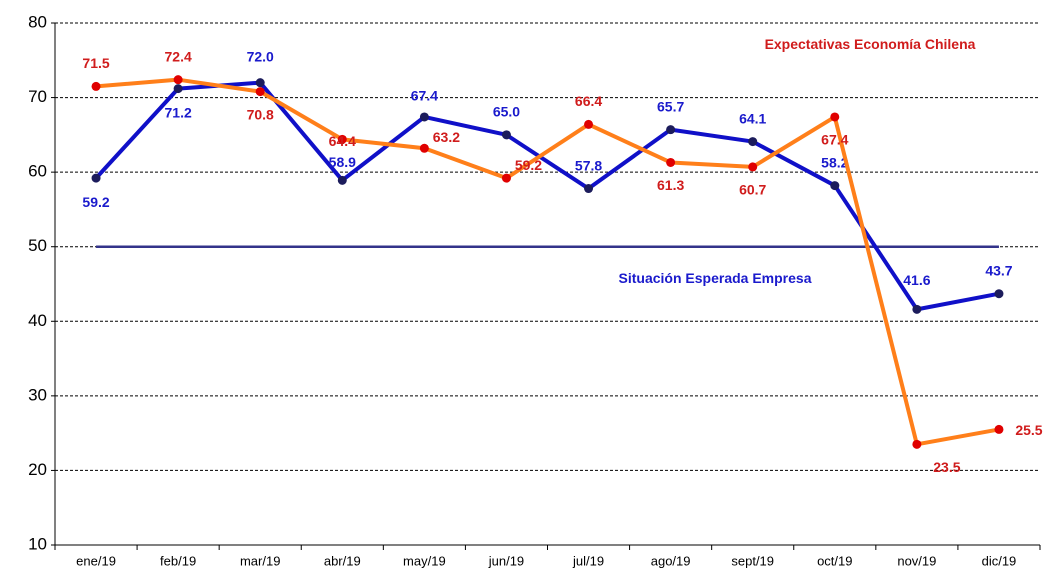 Image resolution: width=1048 pixels, height=573 pixels. Describe the element at coordinates (588, 165) in the screenshot. I see `value-label: 57.8` at that location.